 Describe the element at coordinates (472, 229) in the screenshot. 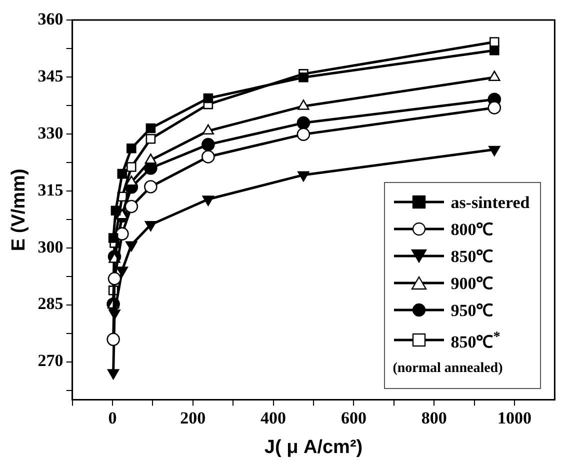

I see `legend-label: 800℃` at that location.